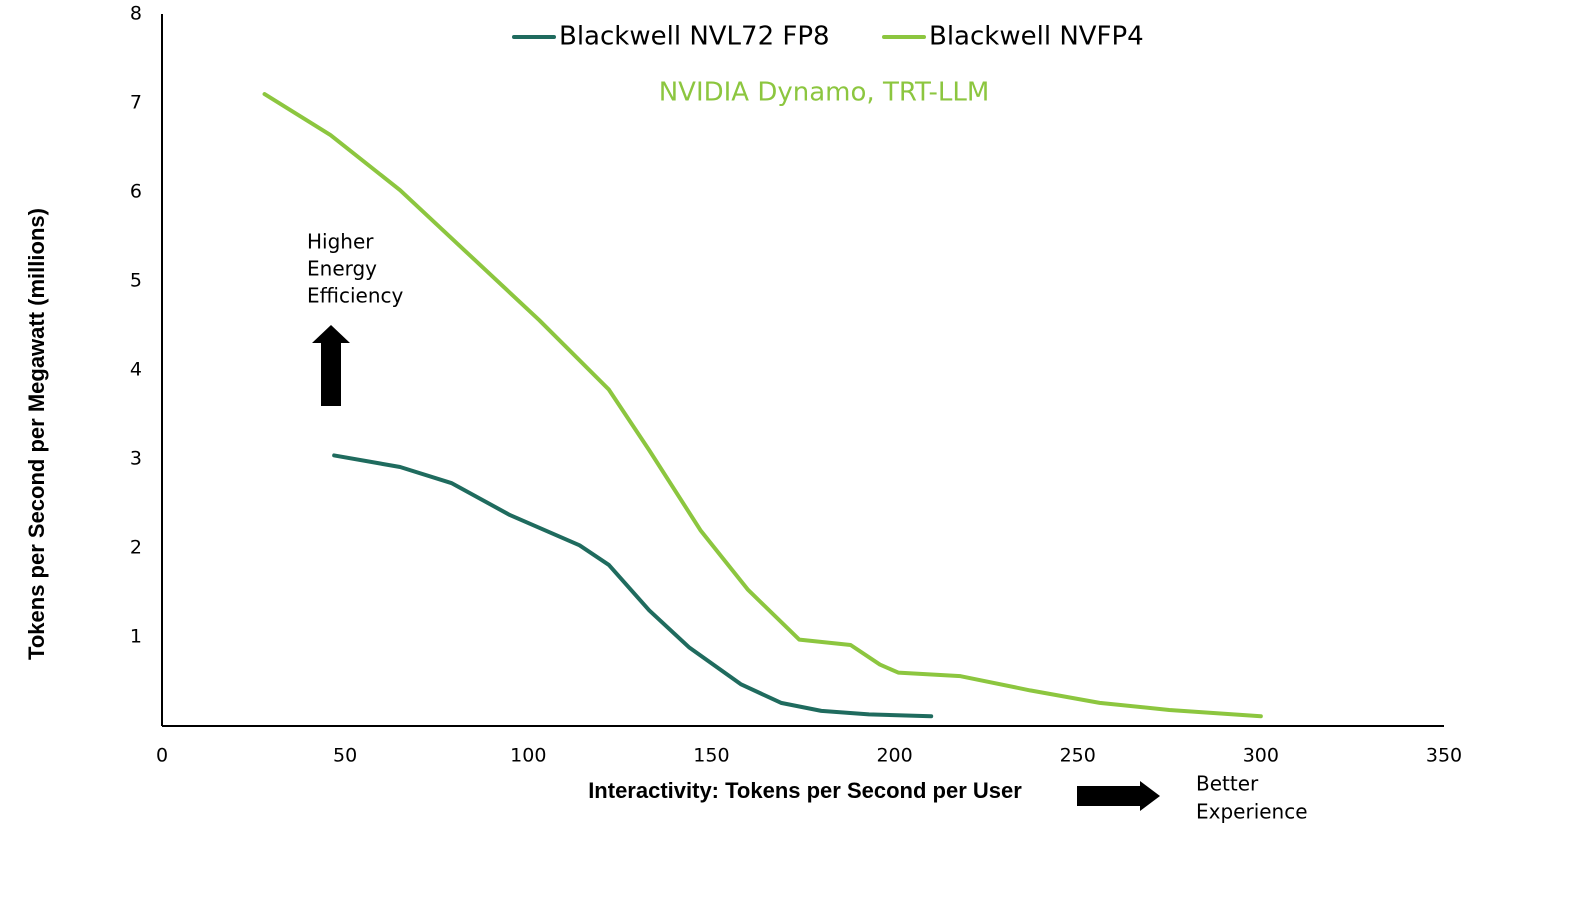  What do you see at coordinates (694, 37) in the screenshot?
I see `legend-label: Blackwell NVL72 FP8` at bounding box center [694, 37].